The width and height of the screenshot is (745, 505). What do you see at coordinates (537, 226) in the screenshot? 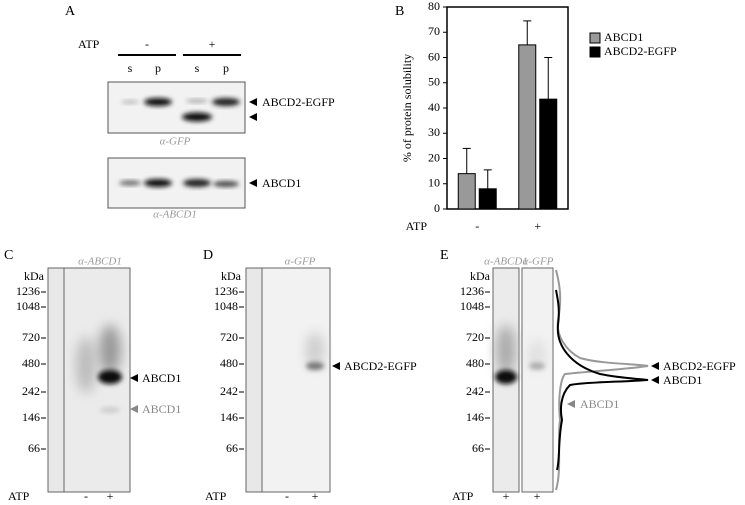
I see `x-tick-label: +` at bounding box center [537, 226].